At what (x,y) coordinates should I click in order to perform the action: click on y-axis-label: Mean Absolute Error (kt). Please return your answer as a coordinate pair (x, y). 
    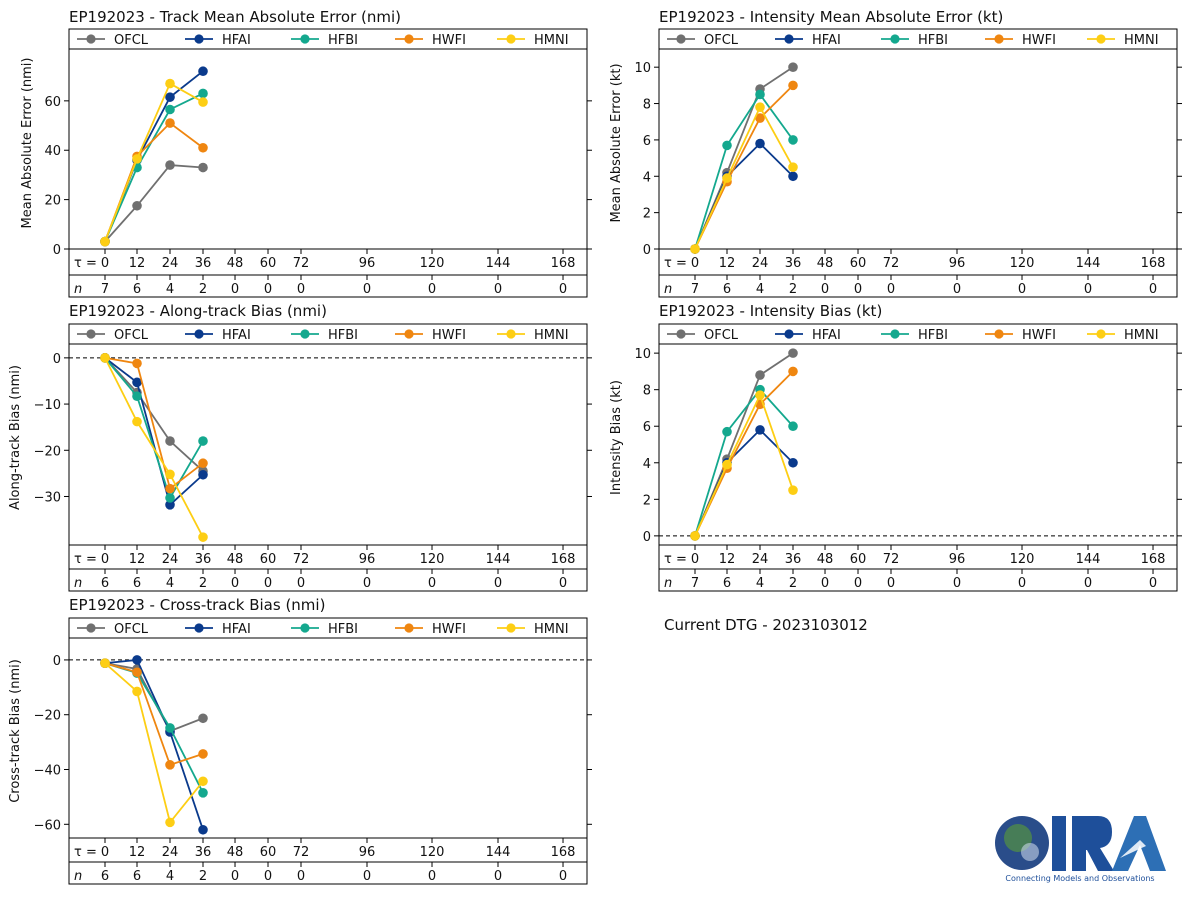
    Looking at the image, I should click on (616, 142).